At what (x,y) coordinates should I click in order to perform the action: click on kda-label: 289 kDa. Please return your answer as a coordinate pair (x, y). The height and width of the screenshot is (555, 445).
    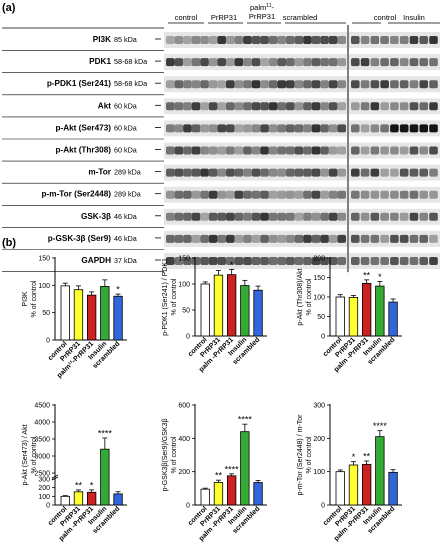
    Looking at the image, I should click on (127, 172).